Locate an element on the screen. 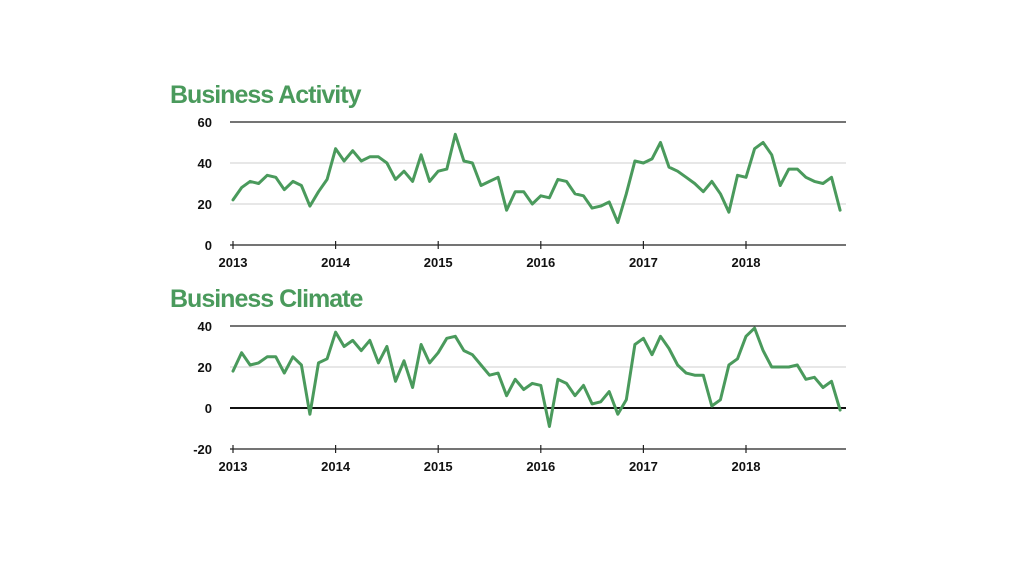 The image size is (1019, 568). activity-x-tick-label: 2018 is located at coordinates (746, 262).